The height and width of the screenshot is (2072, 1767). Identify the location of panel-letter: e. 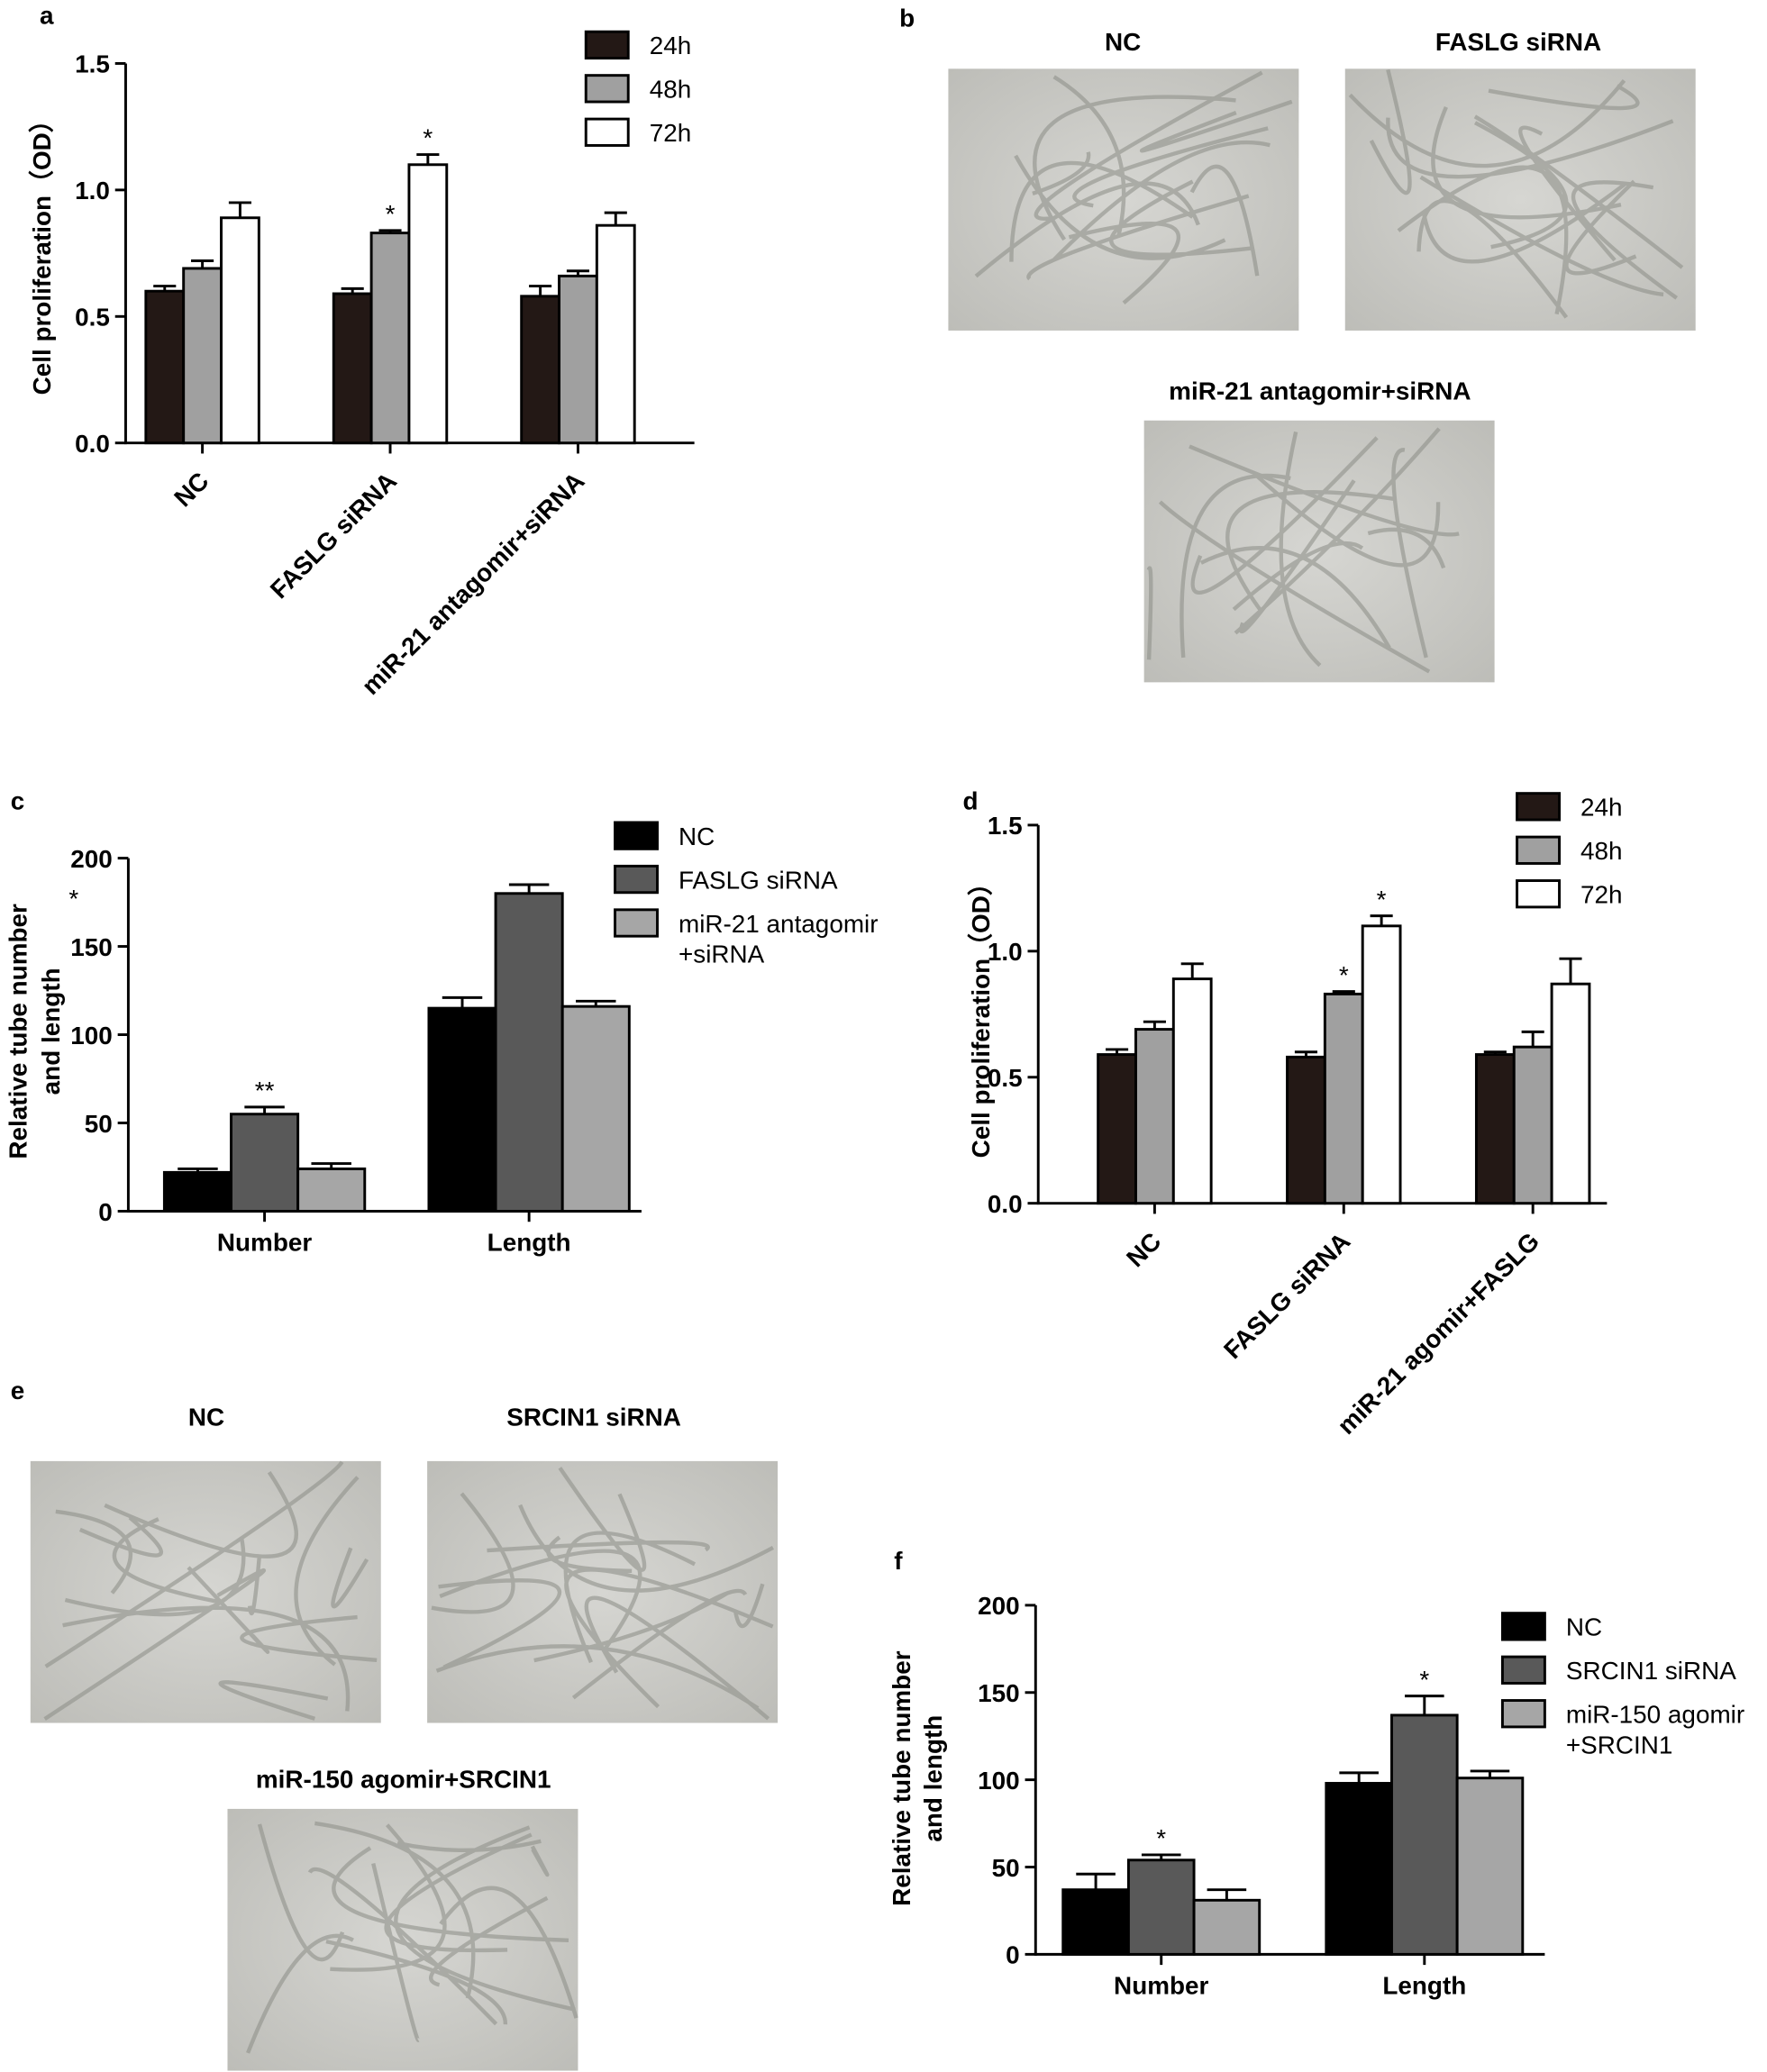
(18, 1390).